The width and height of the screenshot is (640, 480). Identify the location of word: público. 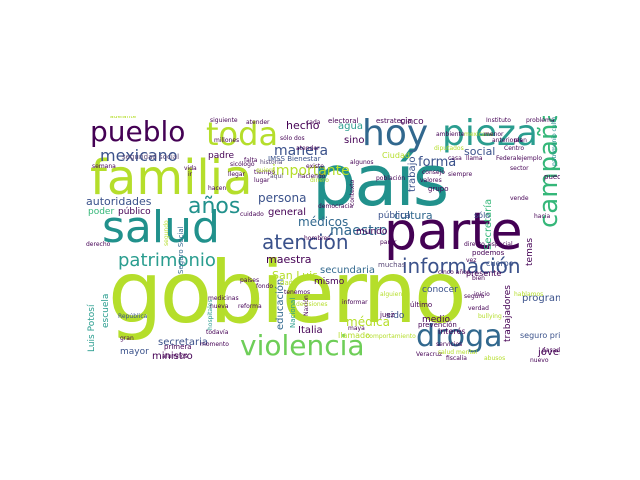
(134, 212).